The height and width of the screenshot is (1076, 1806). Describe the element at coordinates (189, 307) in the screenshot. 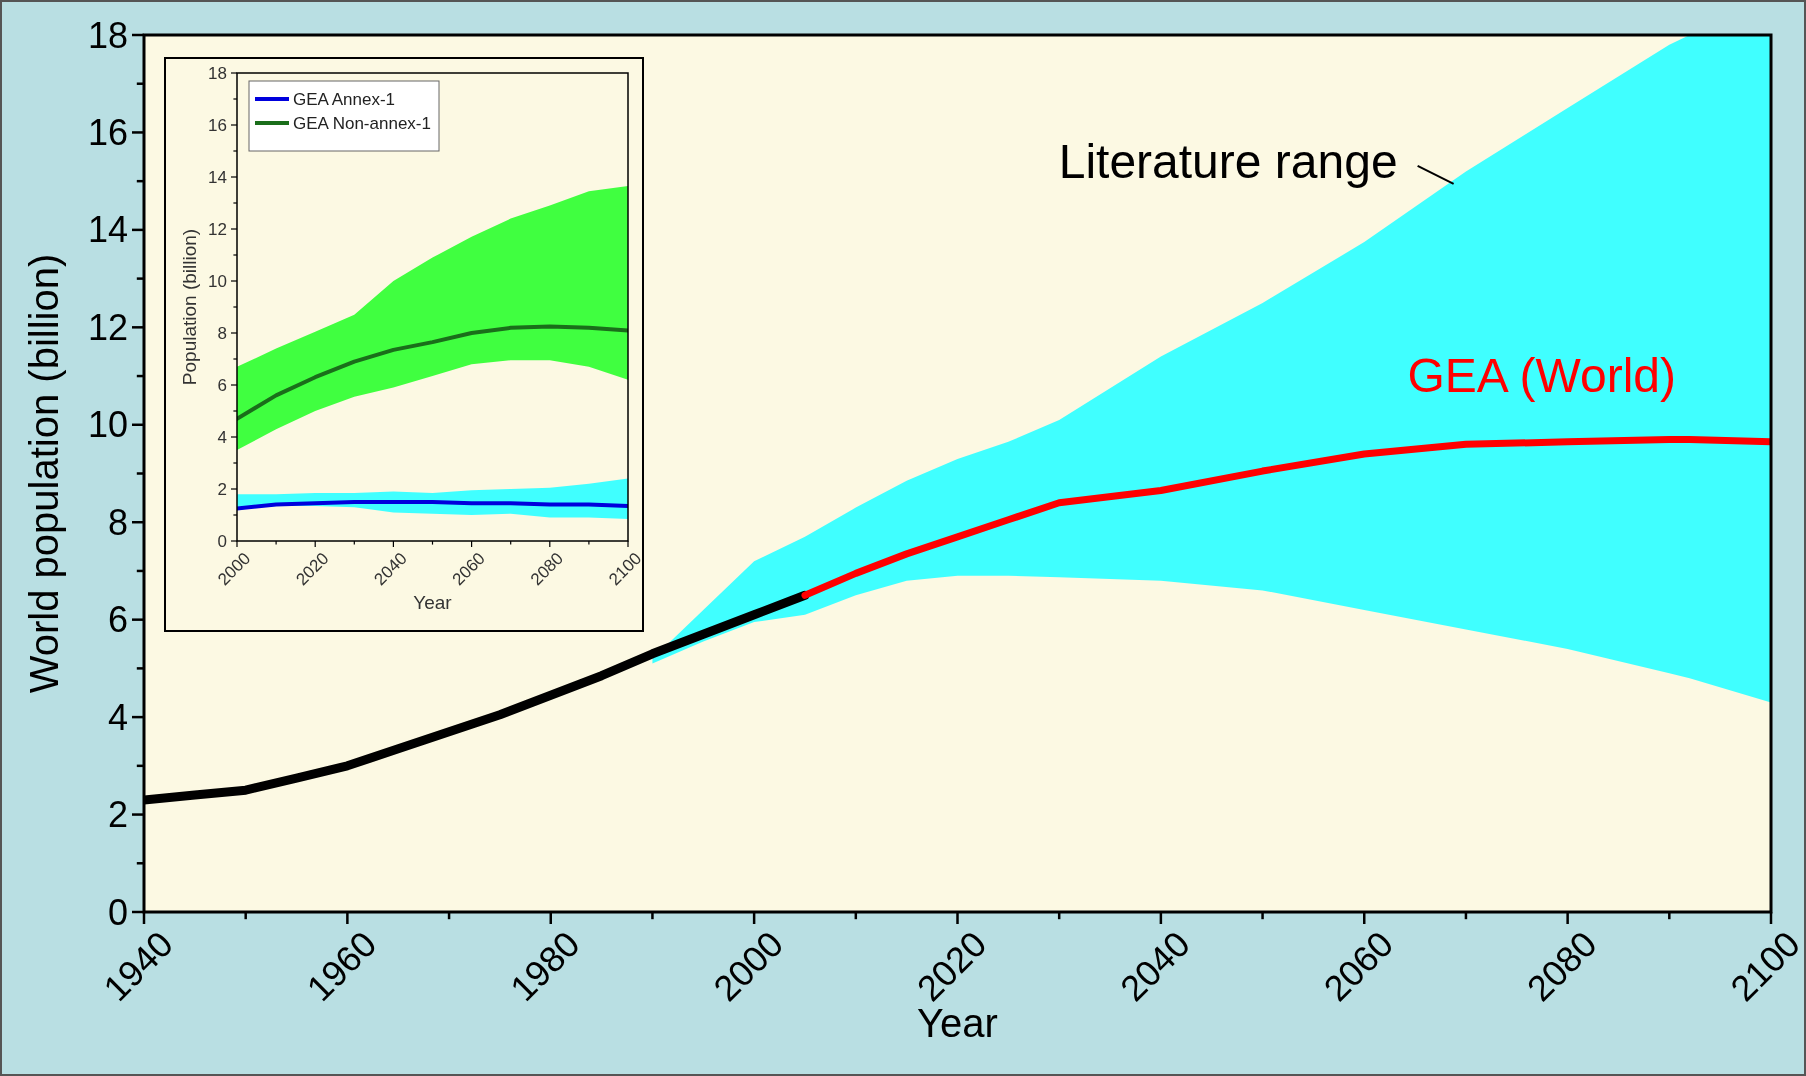

I see `y-axis-title: Population (billion)` at that location.